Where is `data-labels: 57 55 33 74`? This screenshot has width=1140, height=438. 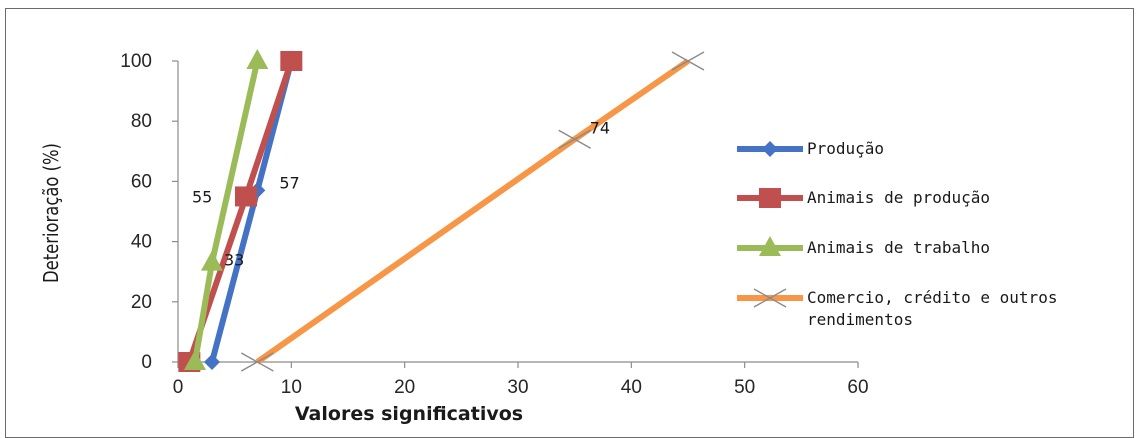 data-labels: 57 55 33 74 is located at coordinates (401, 193).